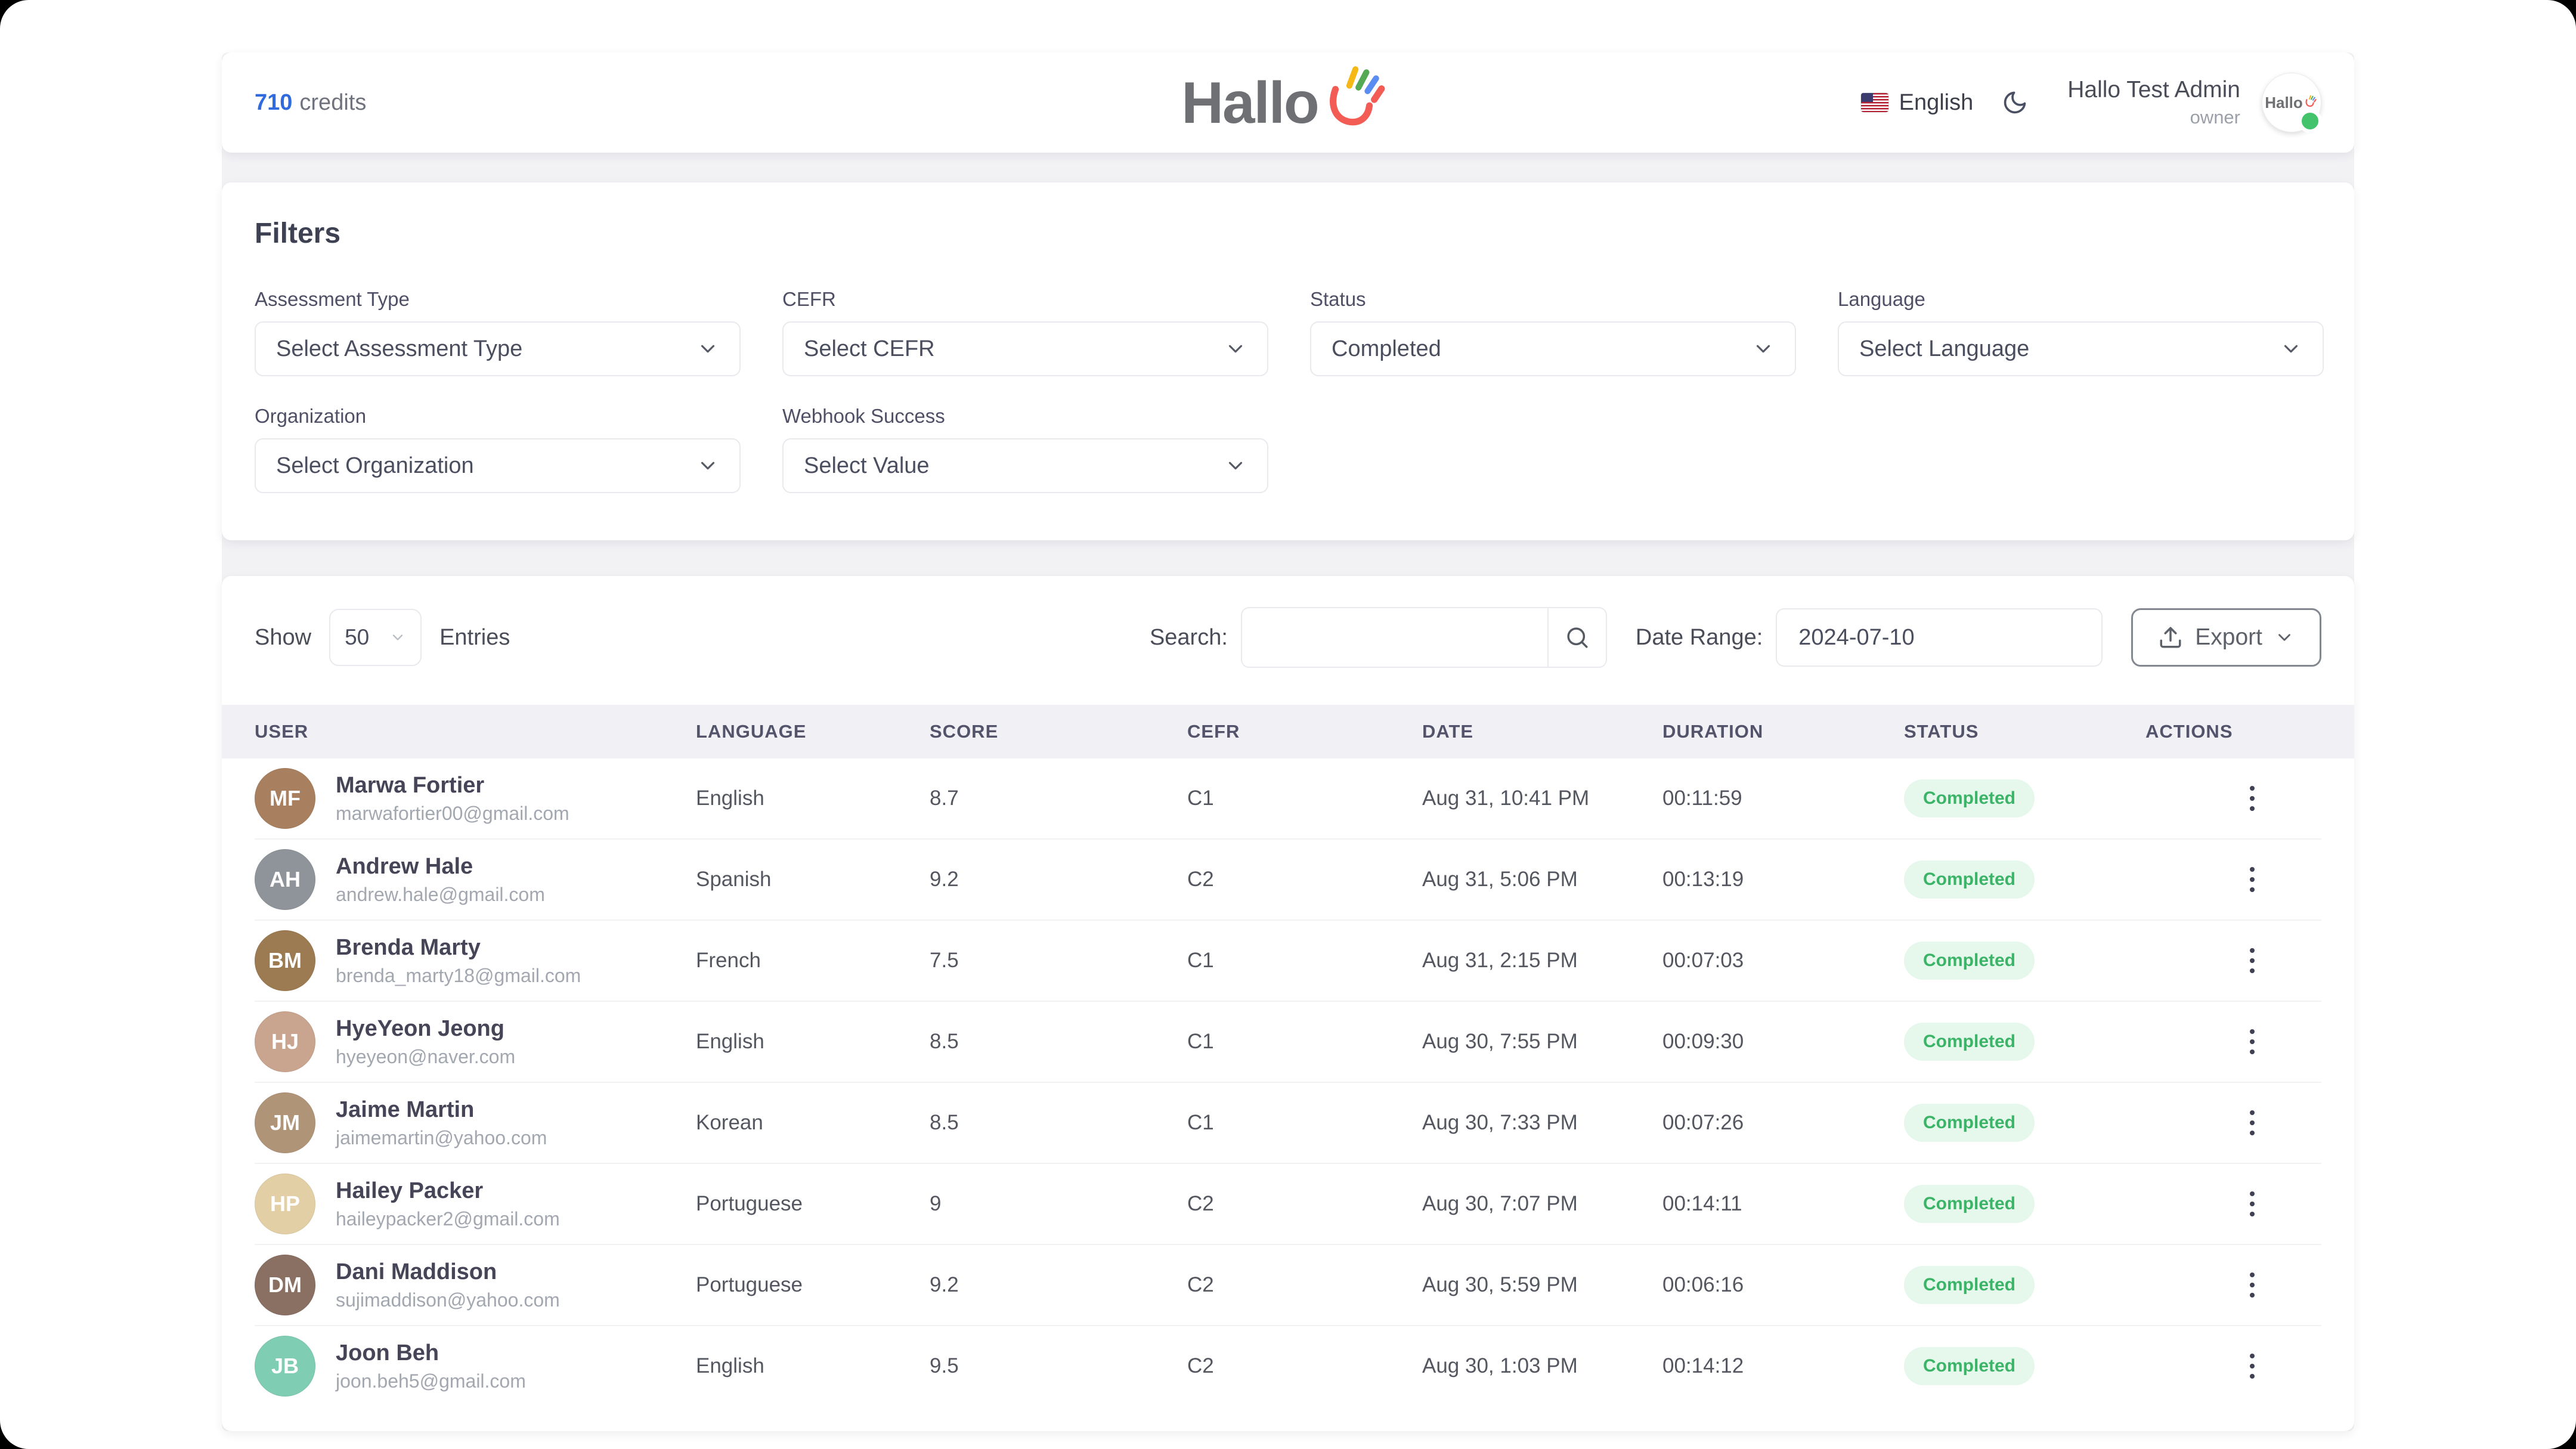 This screenshot has height=1449, width=2576. What do you see at coordinates (2226, 637) in the screenshot?
I see `export-button: Export` at bounding box center [2226, 637].